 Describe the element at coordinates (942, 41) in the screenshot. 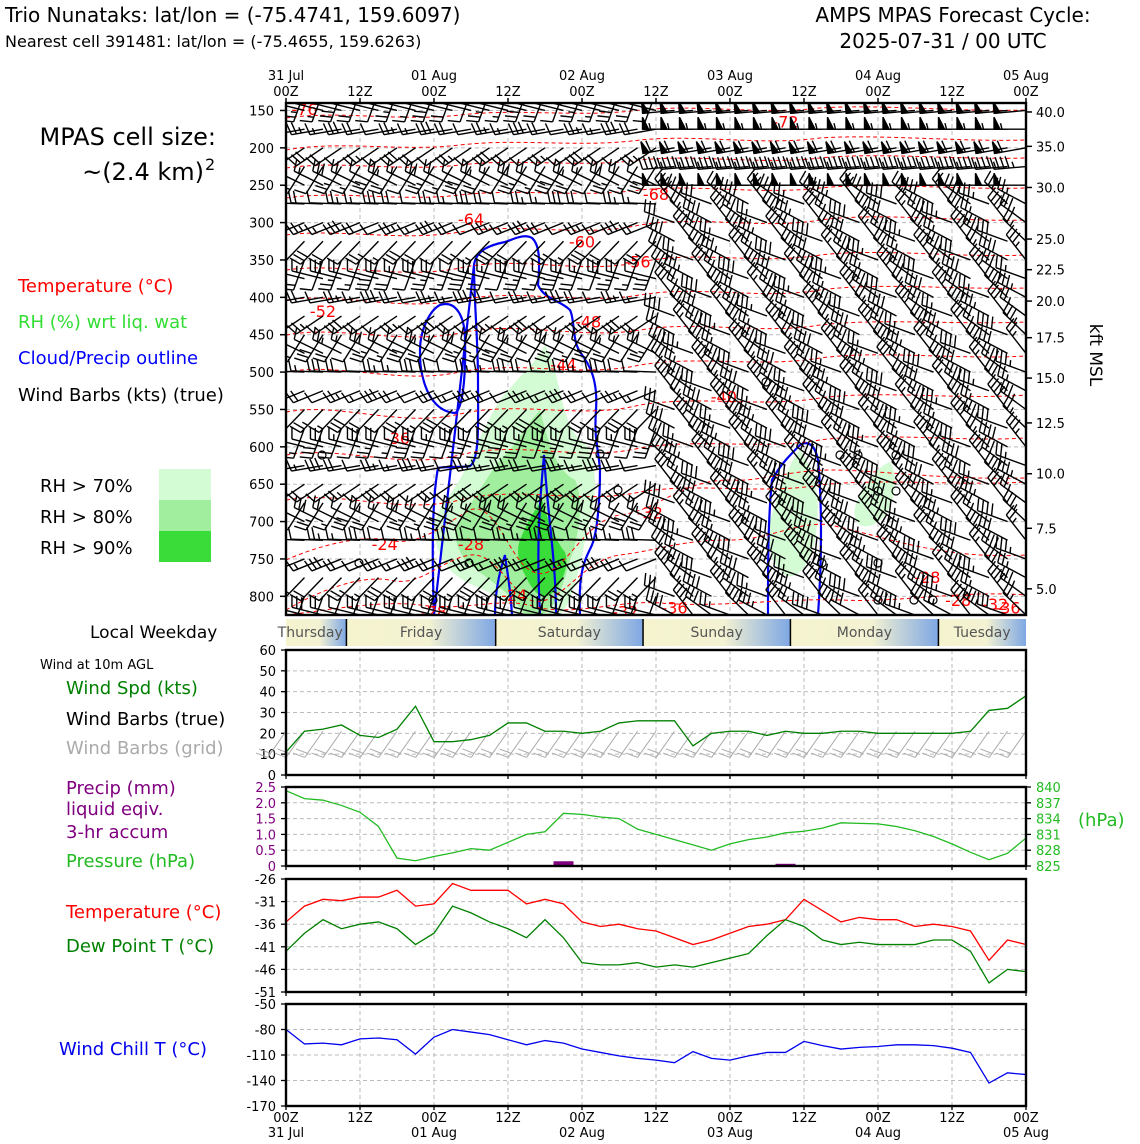

I see `forecast-cycle-value: 2025-07-31 / 00 UTC` at that location.